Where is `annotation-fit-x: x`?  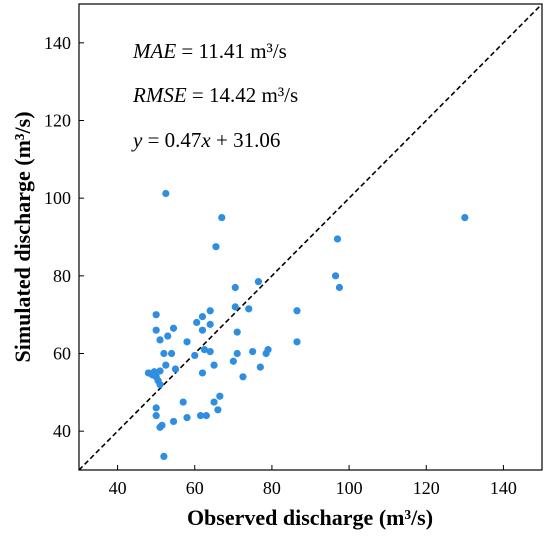
annotation-fit-x: x is located at coordinates (205, 140).